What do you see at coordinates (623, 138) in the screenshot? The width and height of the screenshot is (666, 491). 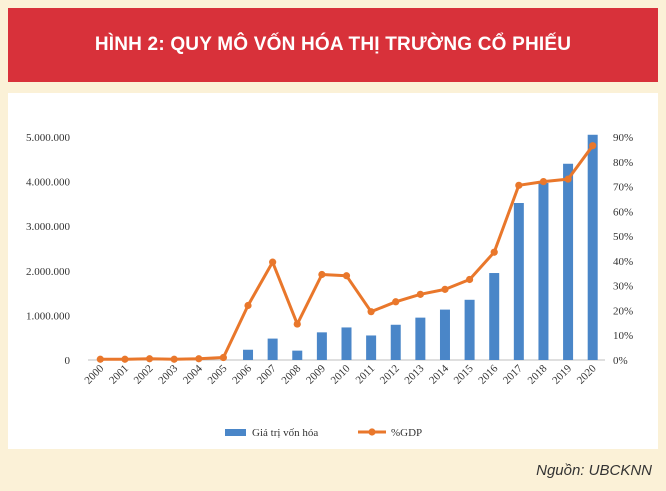 I see `y-right-tick-label: 90%` at bounding box center [623, 138].